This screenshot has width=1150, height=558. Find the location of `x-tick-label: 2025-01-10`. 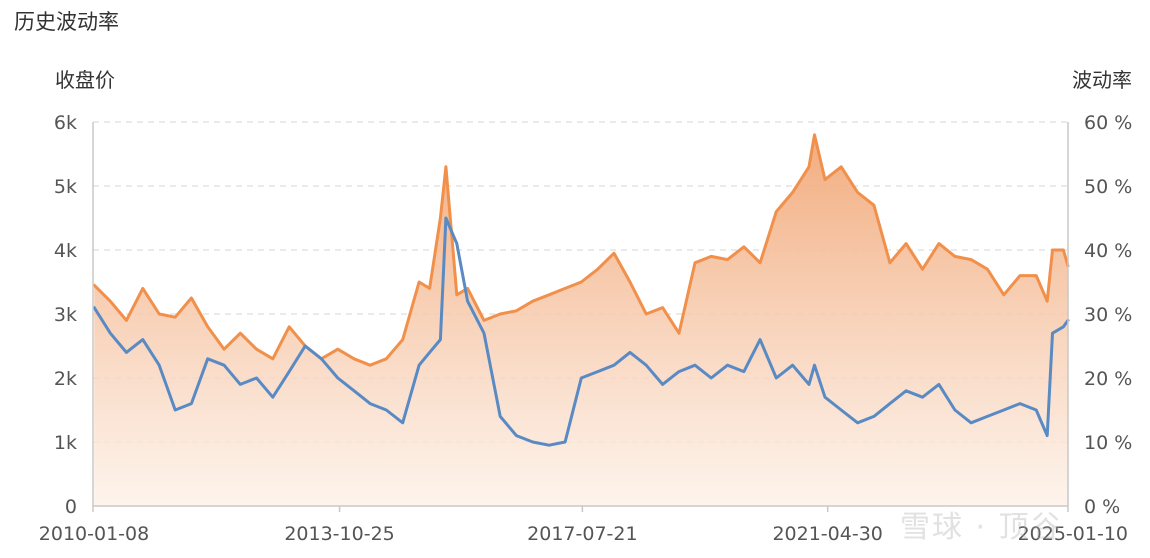

x-tick-label: 2025-01-10 is located at coordinates (1073, 534).